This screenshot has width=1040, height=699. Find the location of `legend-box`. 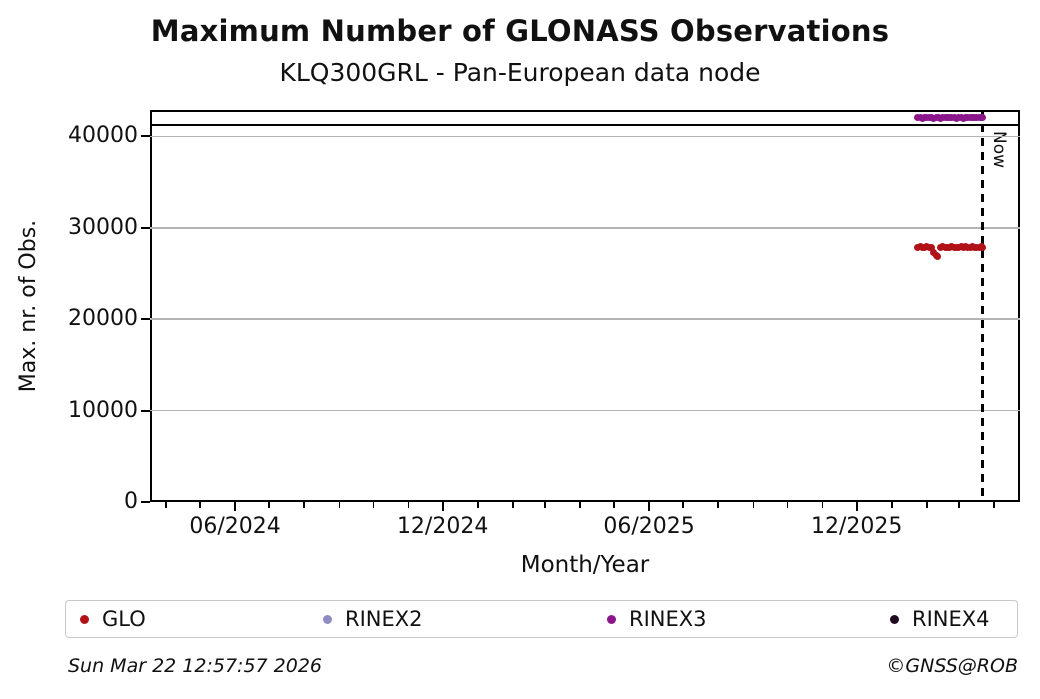

legend-box is located at coordinates (541, 619).